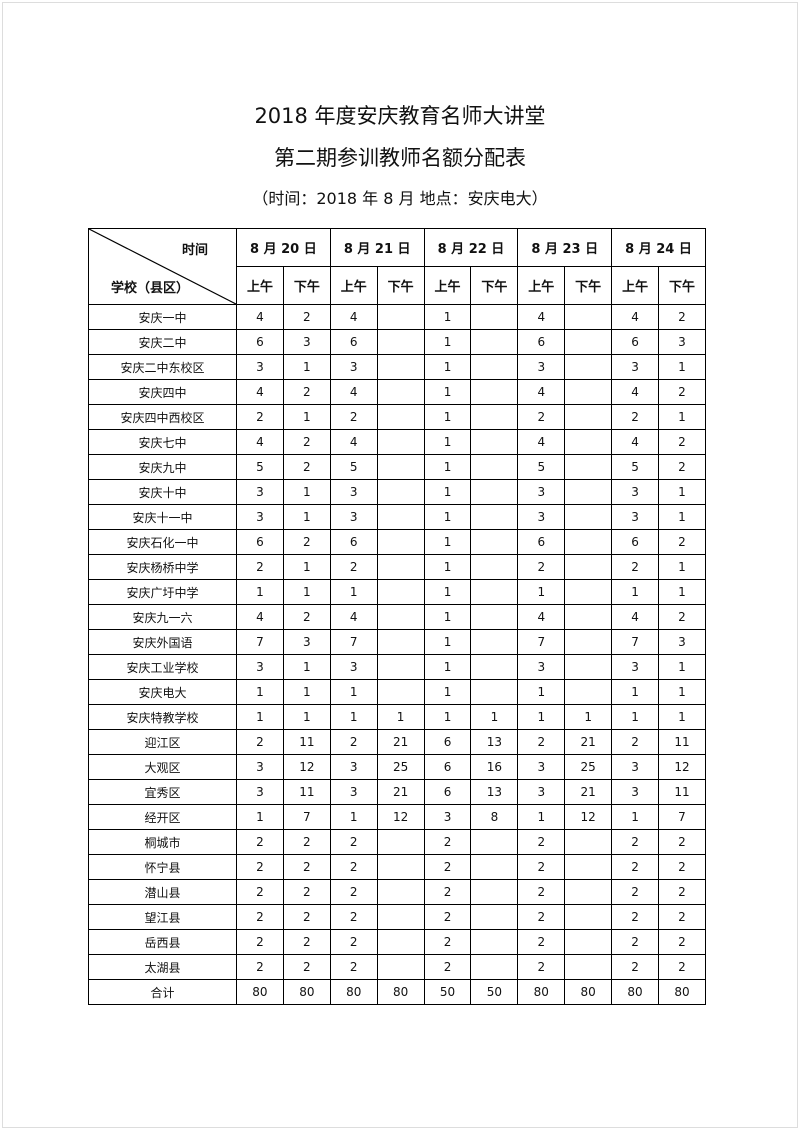  Describe the element at coordinates (397, 942) in the screenshot. I see `table-row: 岳西县 2 2 2 2 2 2 2` at that location.